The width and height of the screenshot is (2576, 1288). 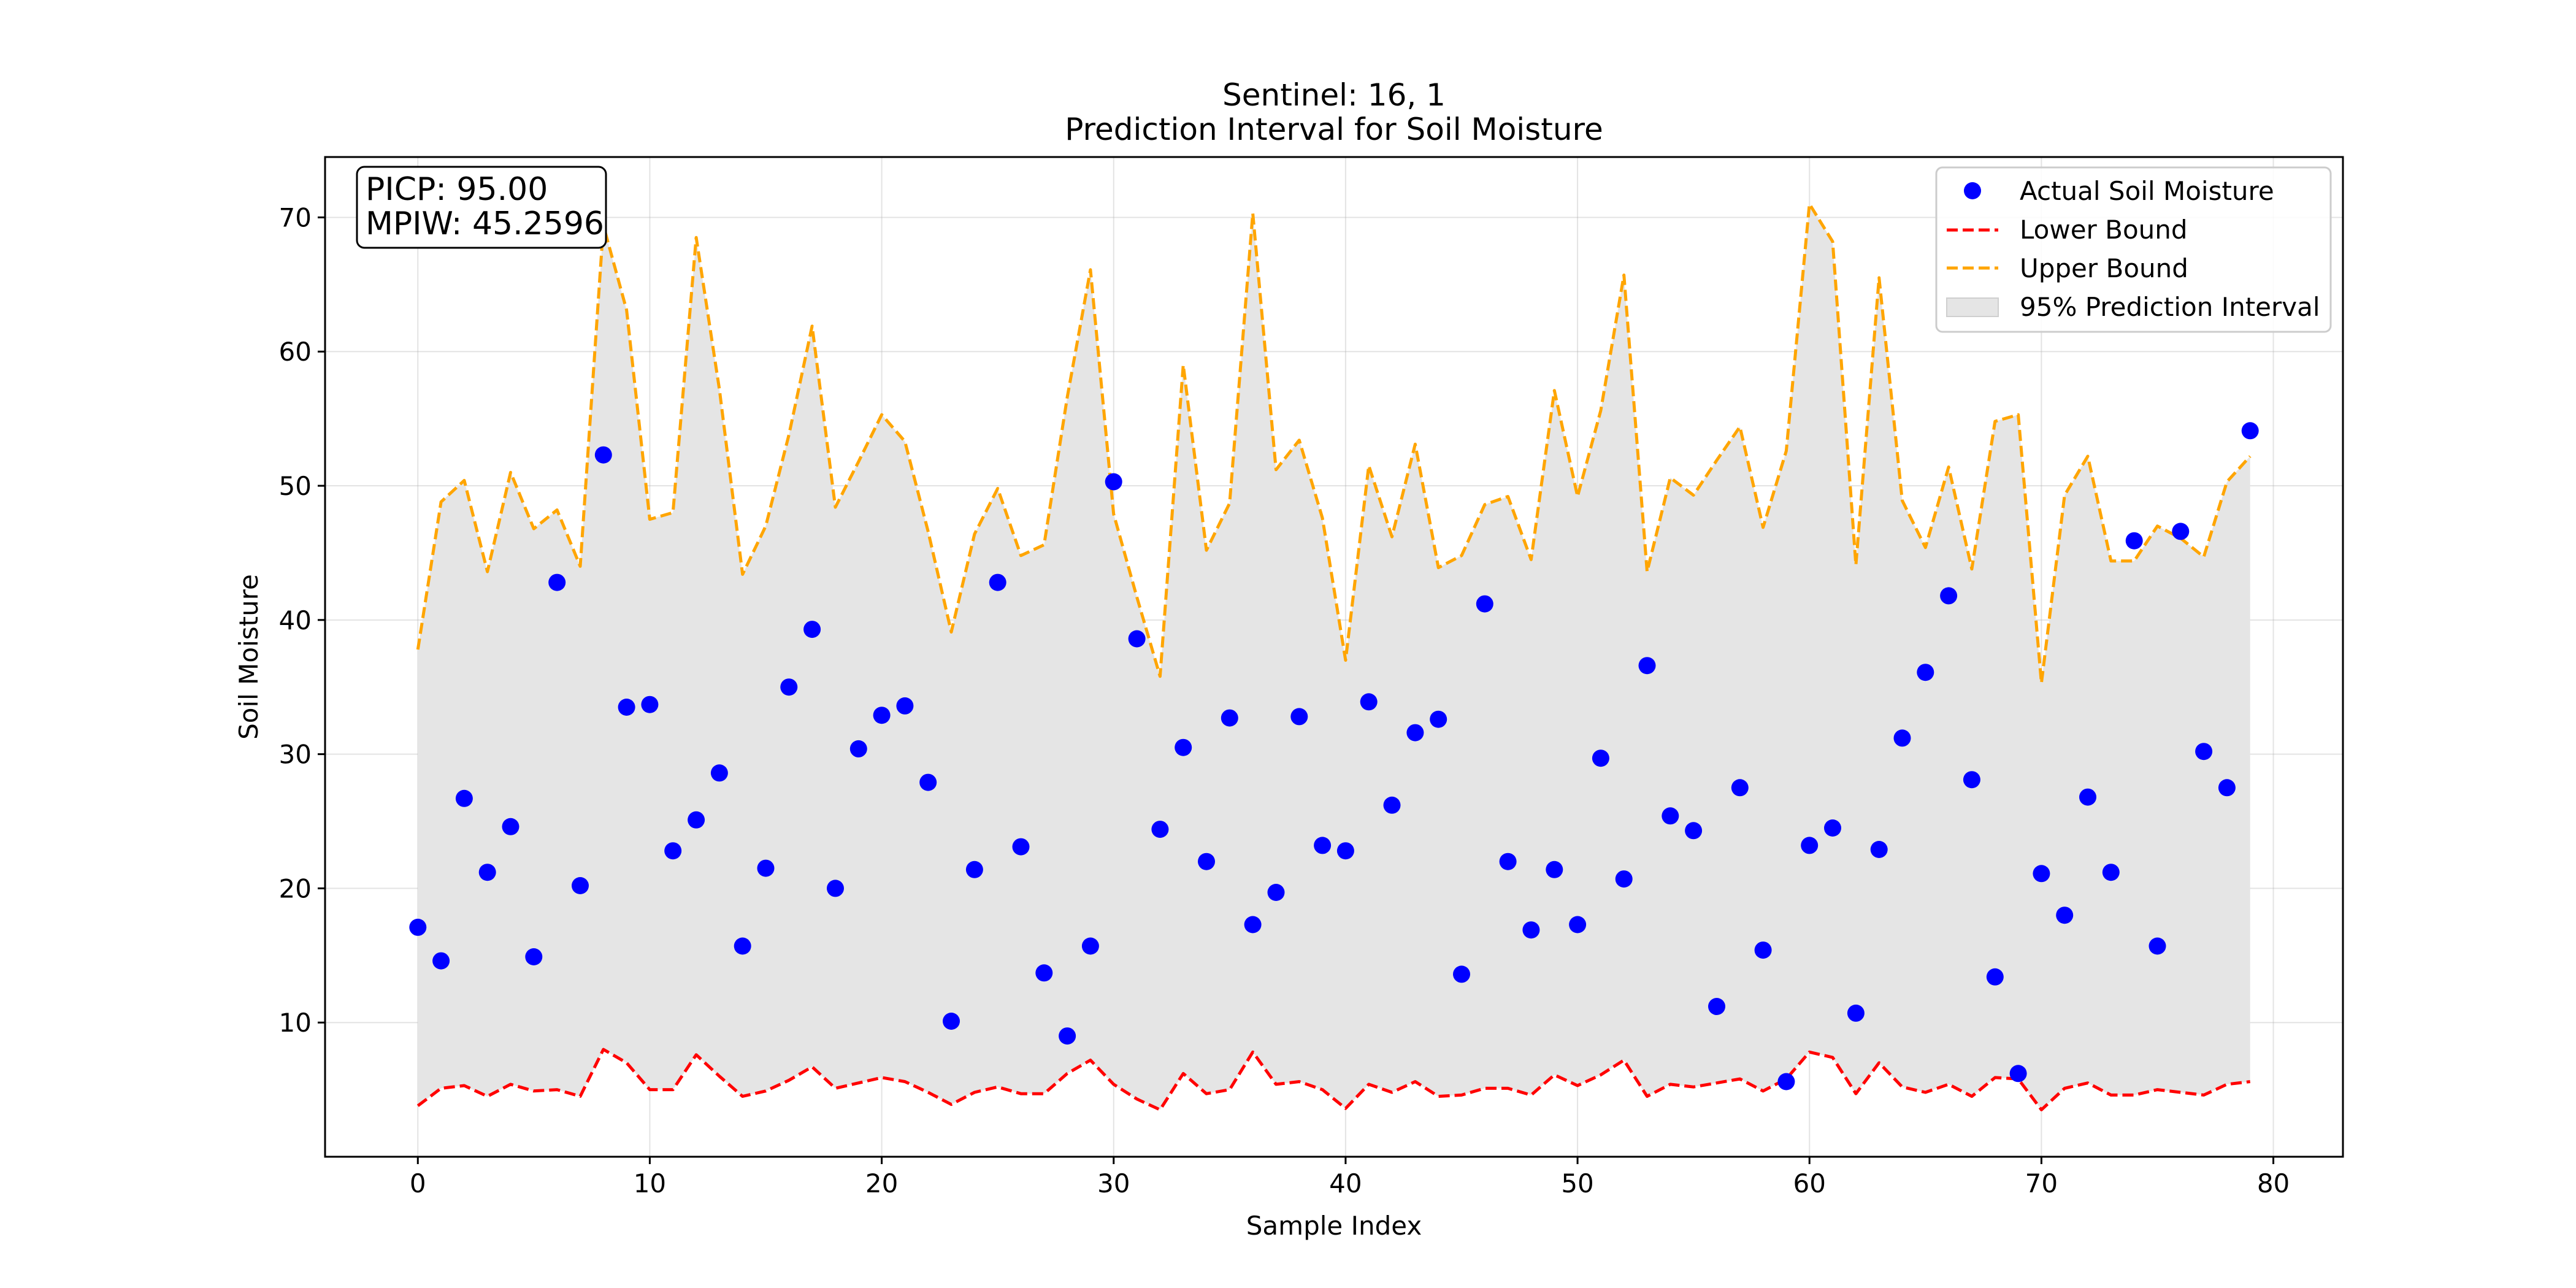 I want to click on x-tick-label-70: 70, so click(x=2041, y=1183).